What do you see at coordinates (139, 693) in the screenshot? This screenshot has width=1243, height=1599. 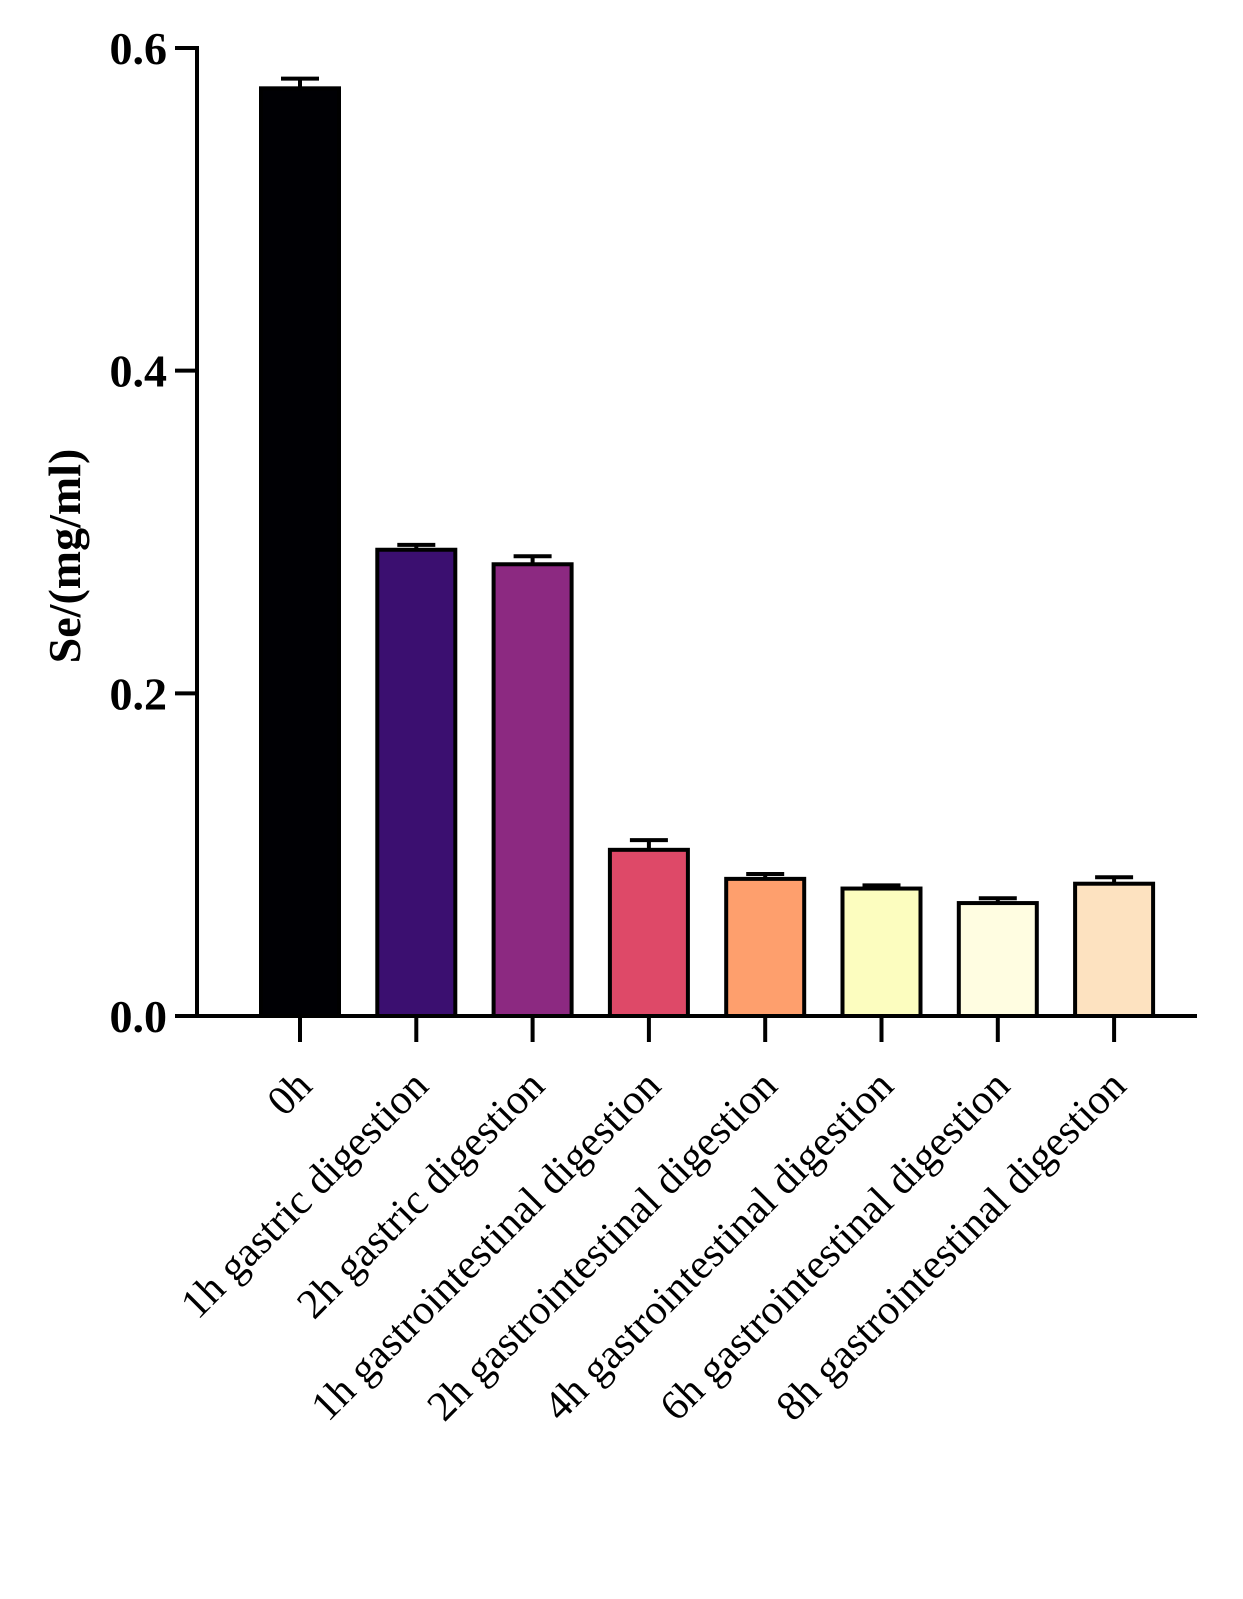 I see `y-tick-label-1: 0.2` at bounding box center [139, 693].